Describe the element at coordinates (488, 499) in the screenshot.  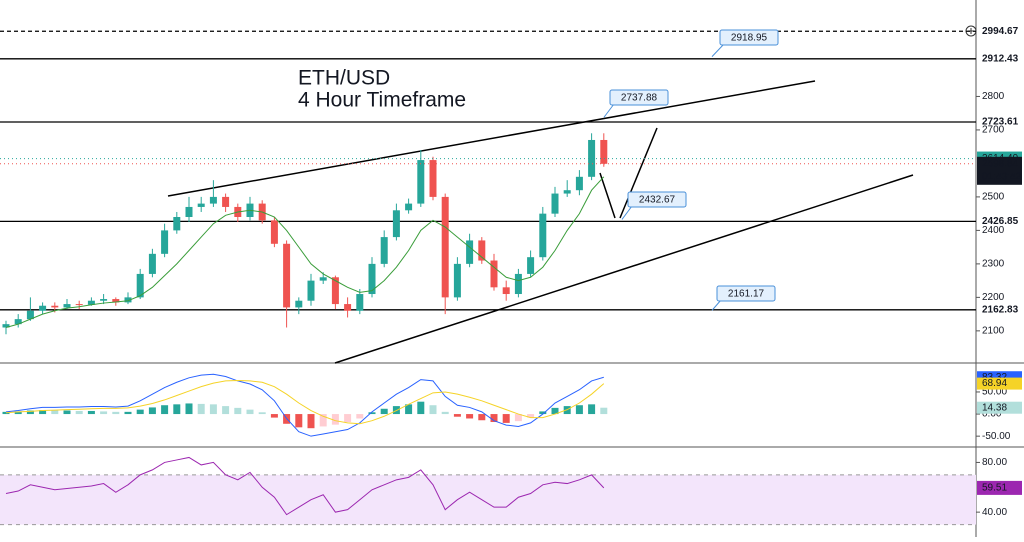
I see `rsi-band` at that location.